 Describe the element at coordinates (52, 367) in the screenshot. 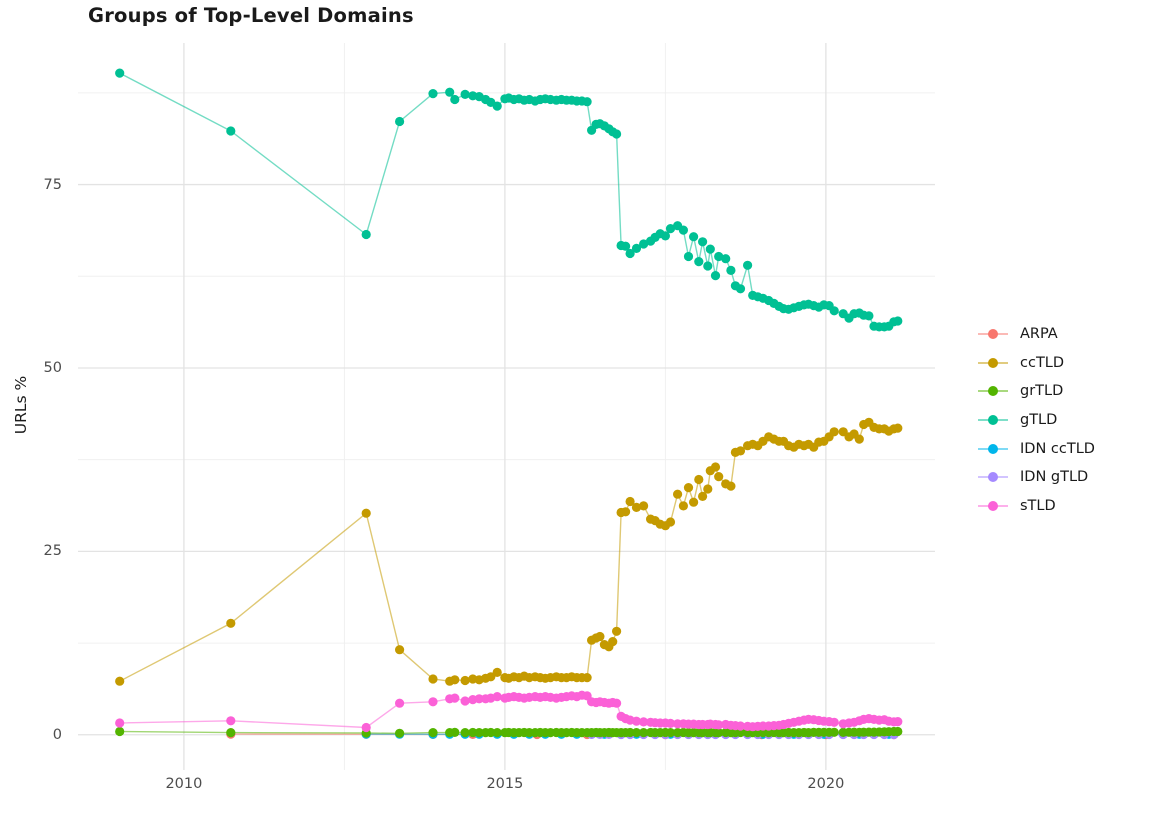

I see `y-tick-label: 50` at that location.